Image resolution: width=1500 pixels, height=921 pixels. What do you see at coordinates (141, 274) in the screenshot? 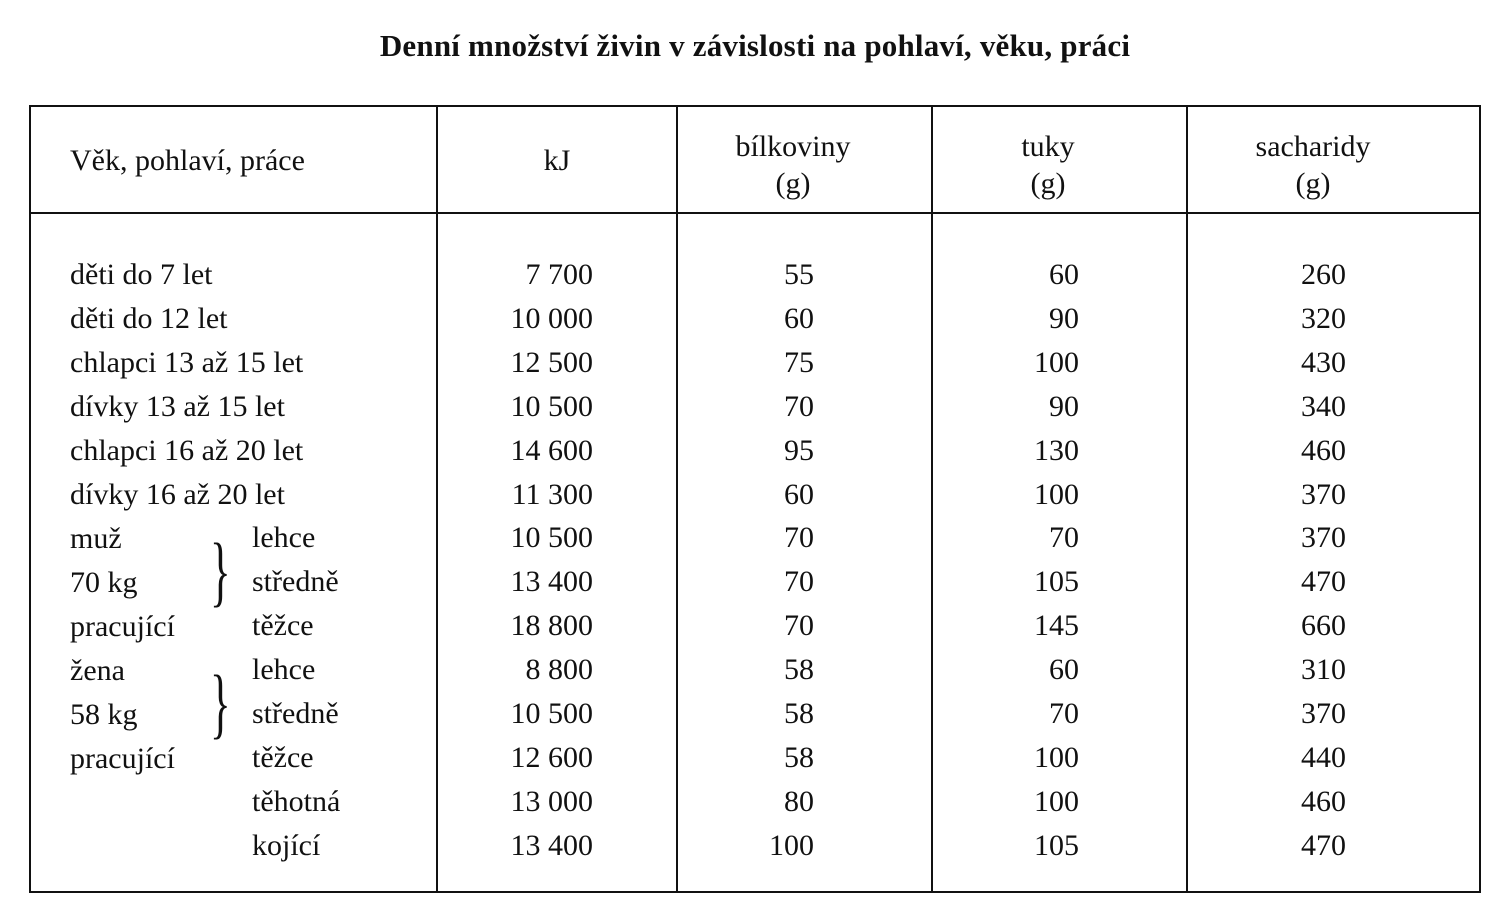
I see `row-label: děti do 7 let` at bounding box center [141, 274].